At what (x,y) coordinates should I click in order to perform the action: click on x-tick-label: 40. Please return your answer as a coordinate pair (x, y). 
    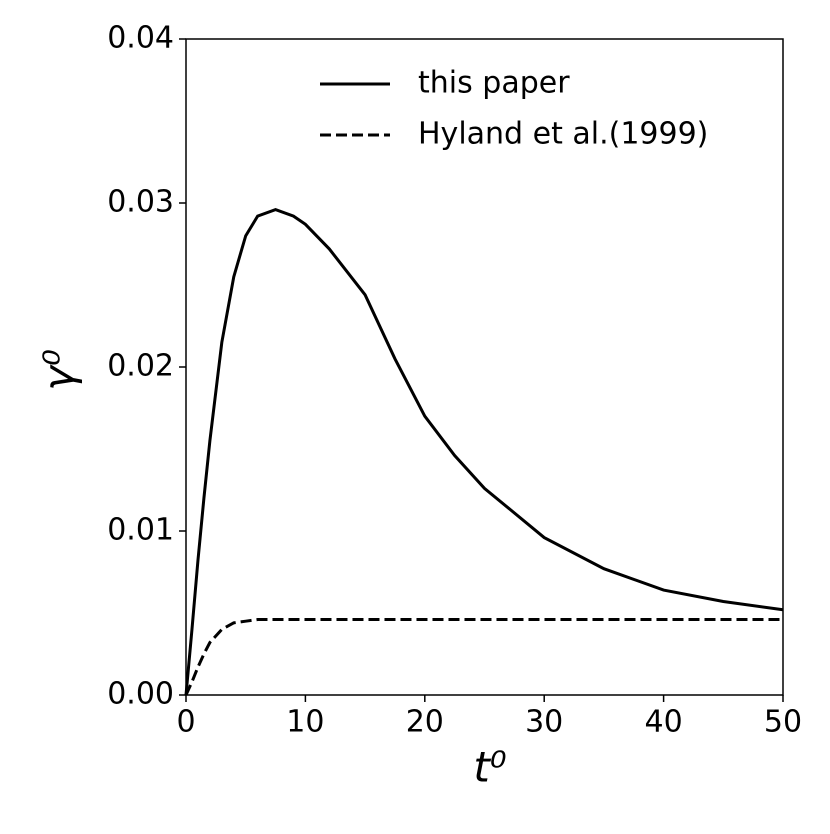
    Looking at the image, I should click on (664, 722).